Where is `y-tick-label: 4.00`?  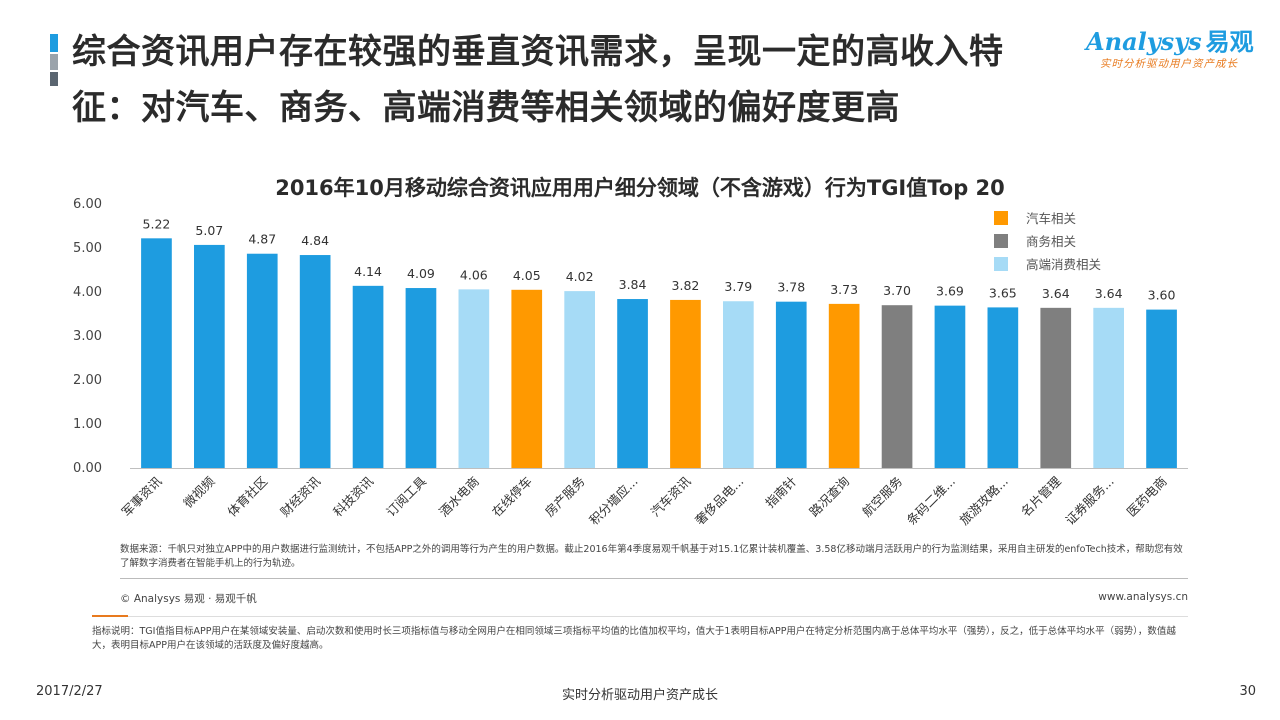
y-tick-label: 4.00 is located at coordinates (87, 292).